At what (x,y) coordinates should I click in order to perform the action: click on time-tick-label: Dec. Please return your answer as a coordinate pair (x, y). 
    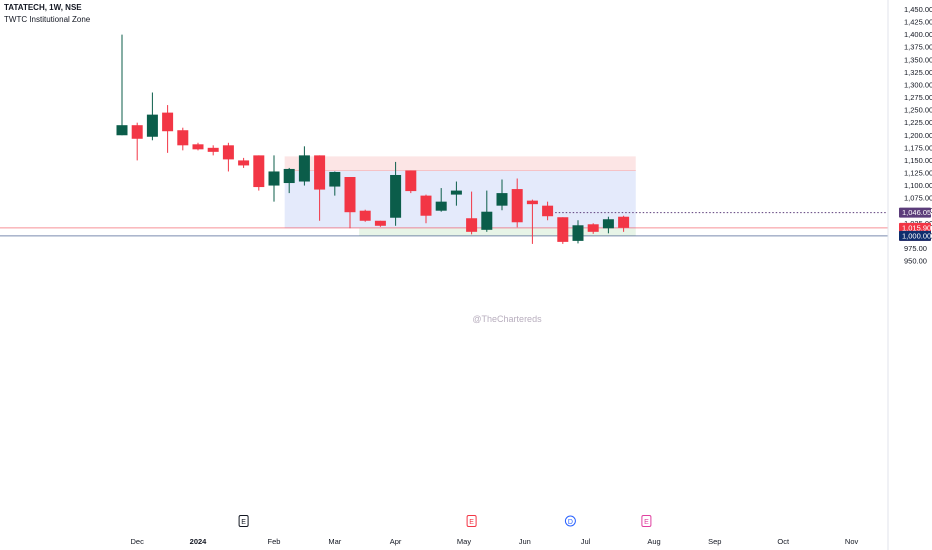
    Looking at the image, I should click on (138, 541).